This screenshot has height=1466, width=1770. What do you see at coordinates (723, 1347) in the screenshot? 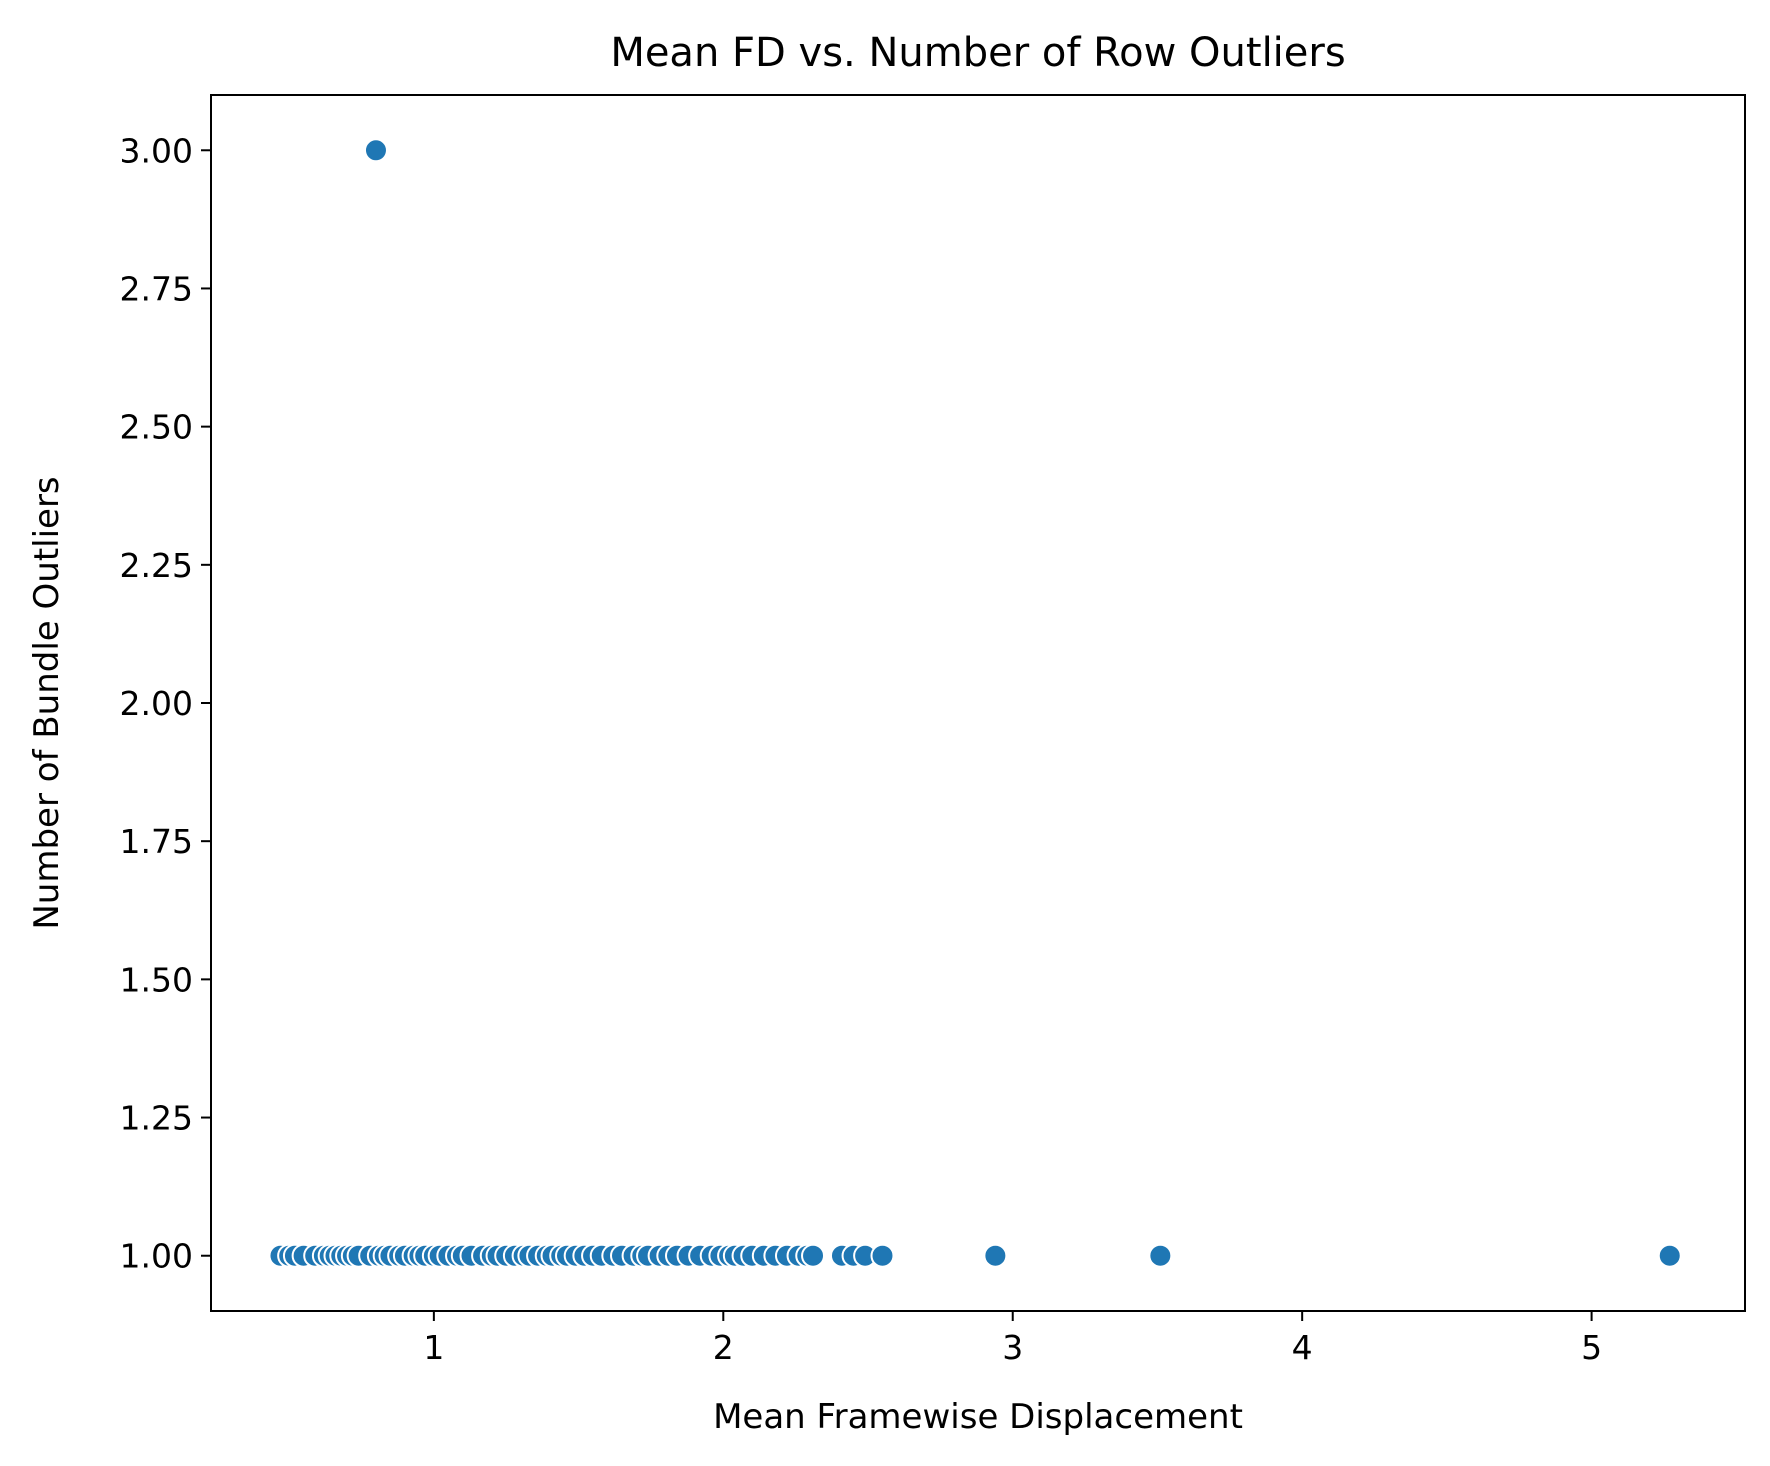
I see `x-tick-label: 2` at bounding box center [723, 1347].